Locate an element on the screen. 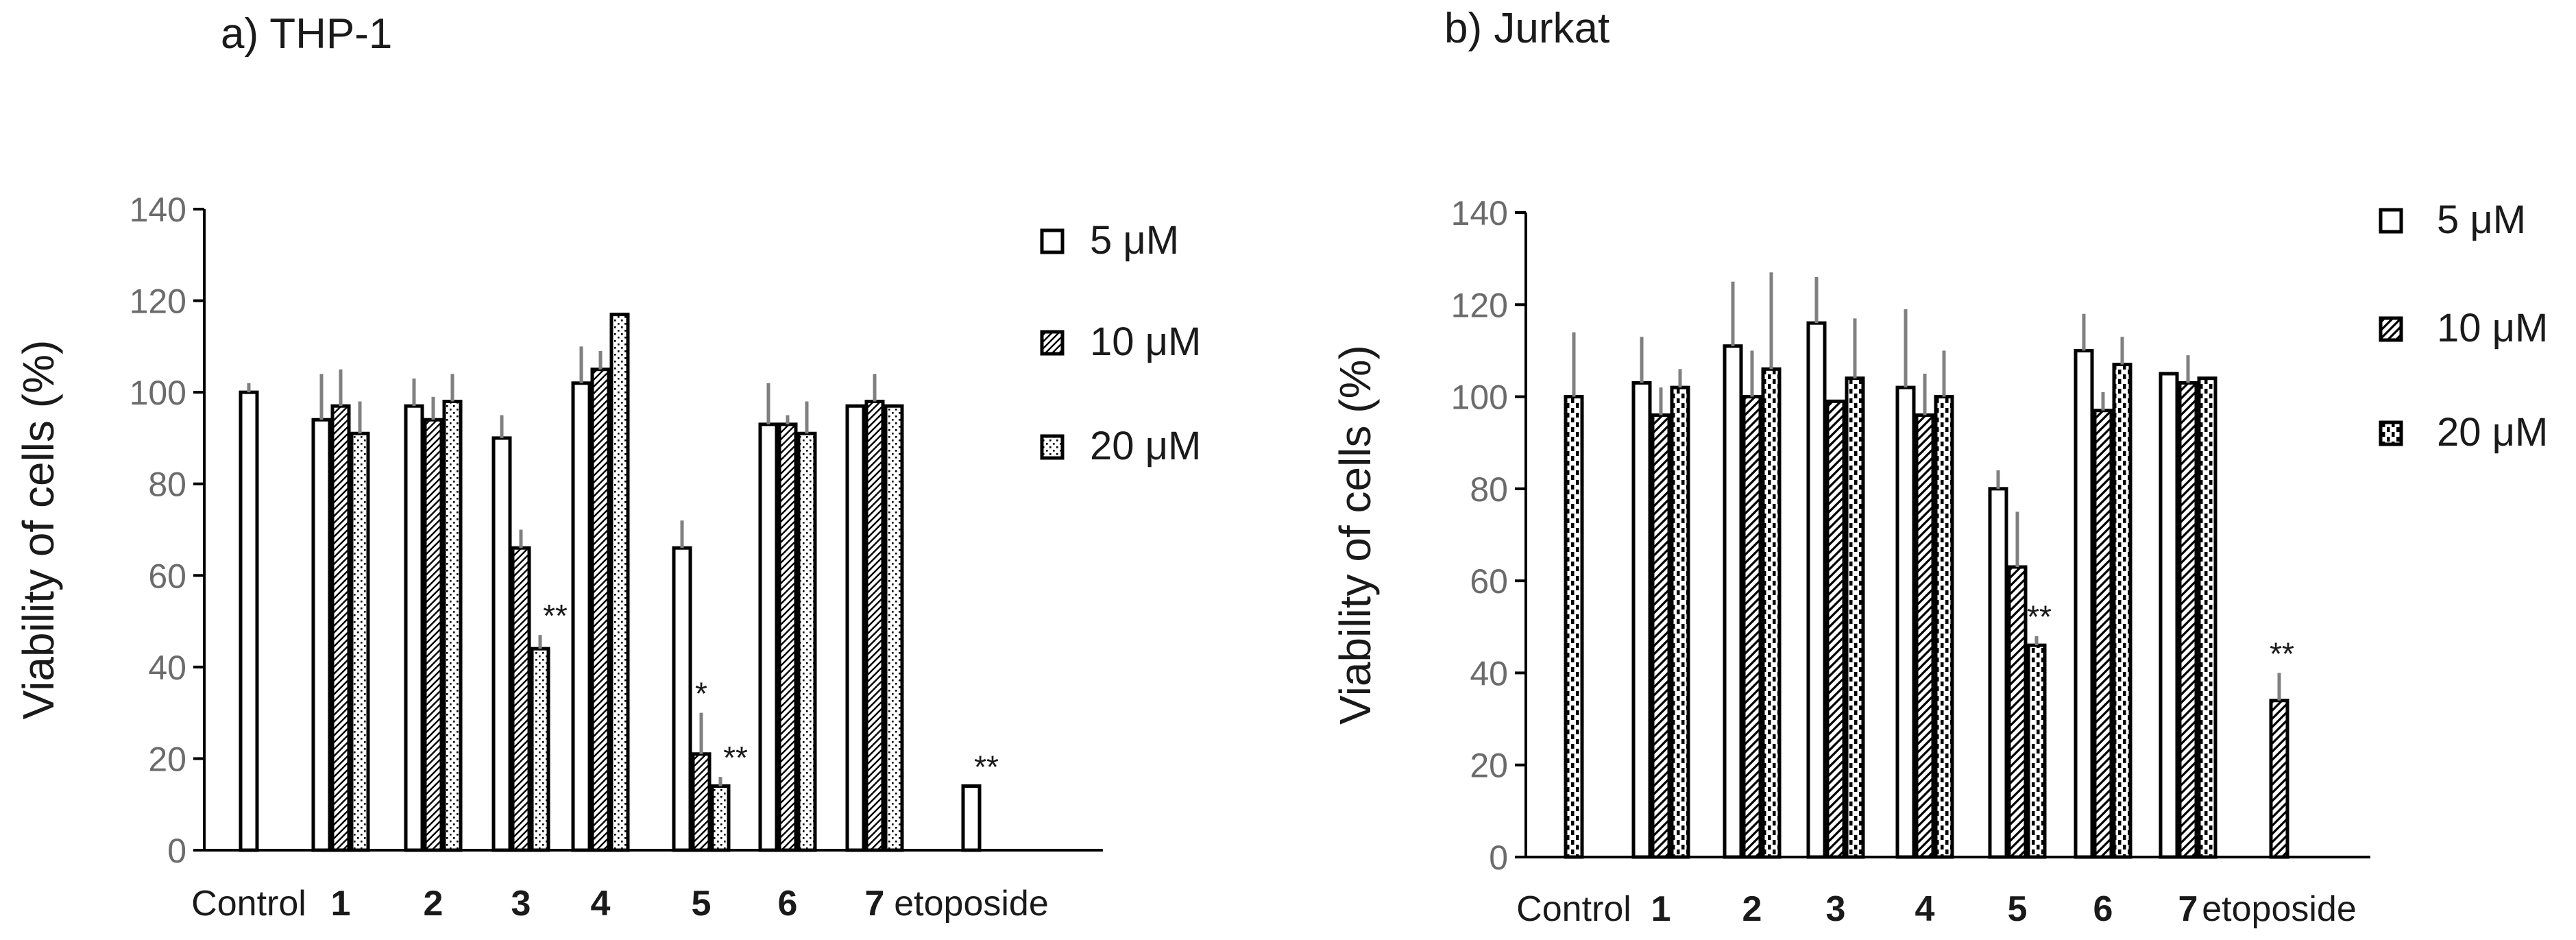  y-tick-label: 100 is located at coordinates (158, 393).